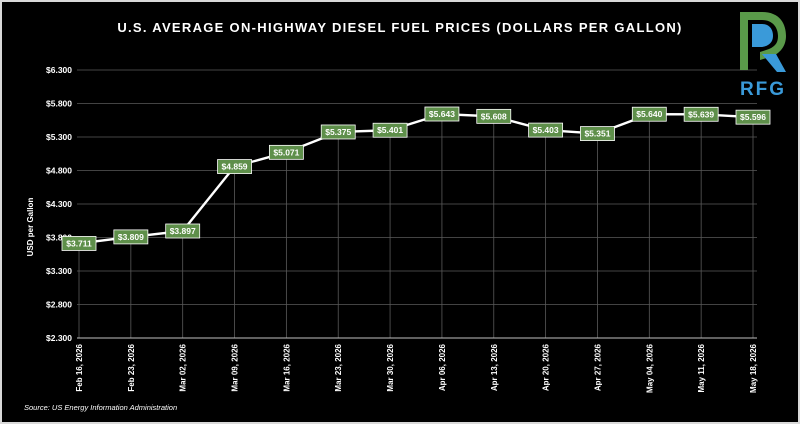 This screenshot has height=424, width=800. What do you see at coordinates (79, 367) in the screenshot?
I see `x-tick-label: Feb 16, 2026` at bounding box center [79, 367].